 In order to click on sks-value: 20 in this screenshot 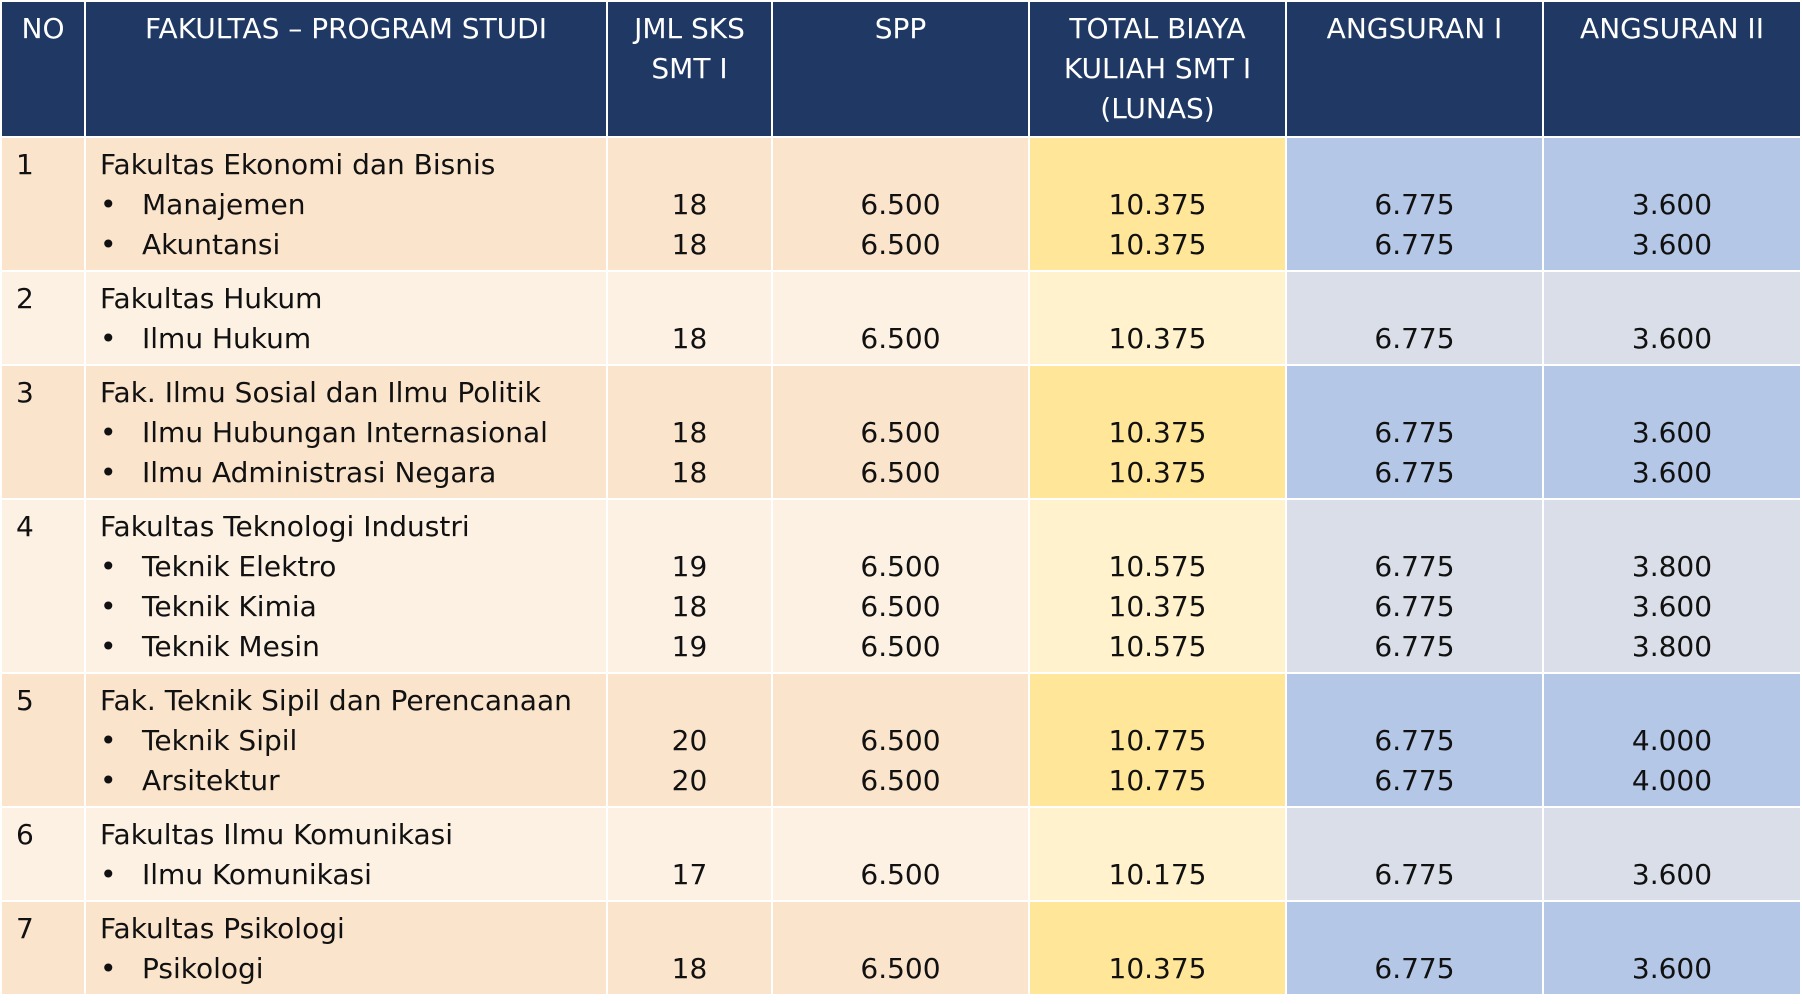, I will do `click(689, 740)`.